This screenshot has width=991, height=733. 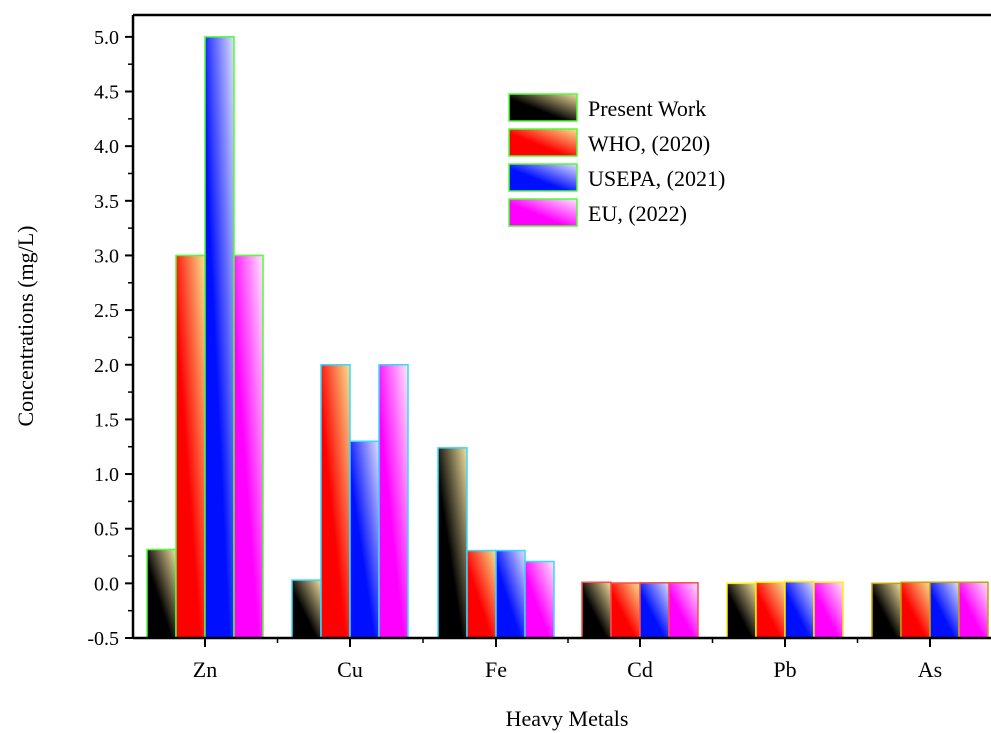 I want to click on legend-swatch-eu, so click(x=543, y=212).